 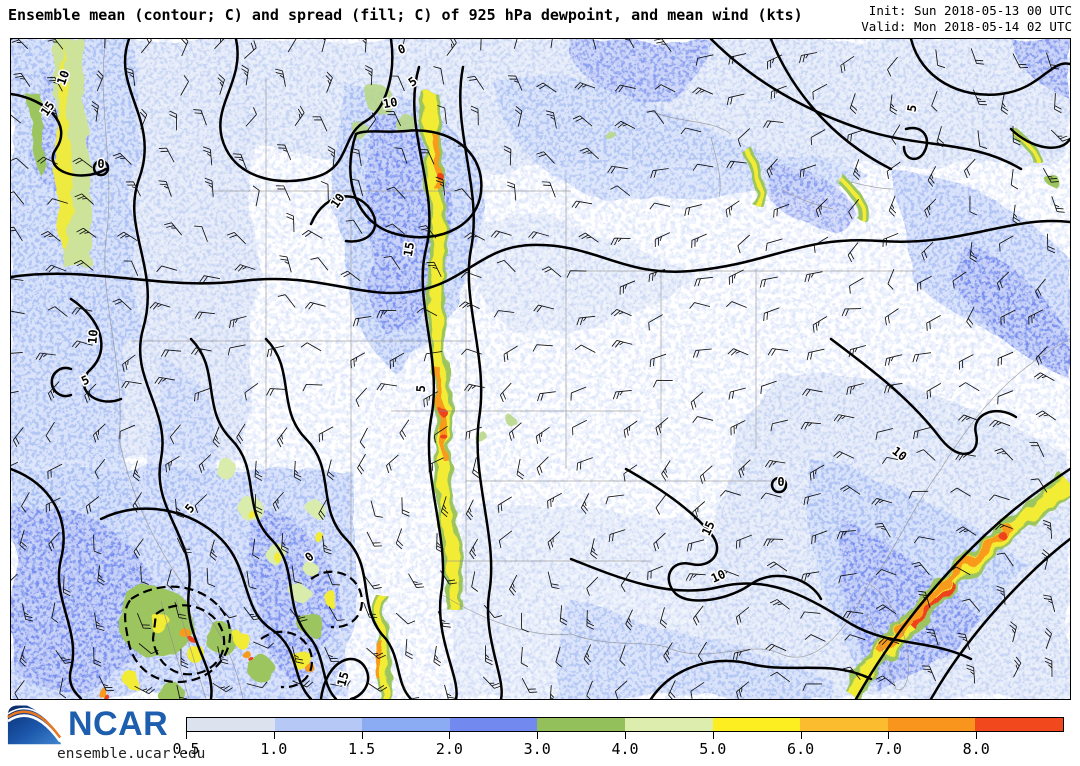 I want to click on site-url: ensemble.ucar.edu, so click(x=131, y=754).